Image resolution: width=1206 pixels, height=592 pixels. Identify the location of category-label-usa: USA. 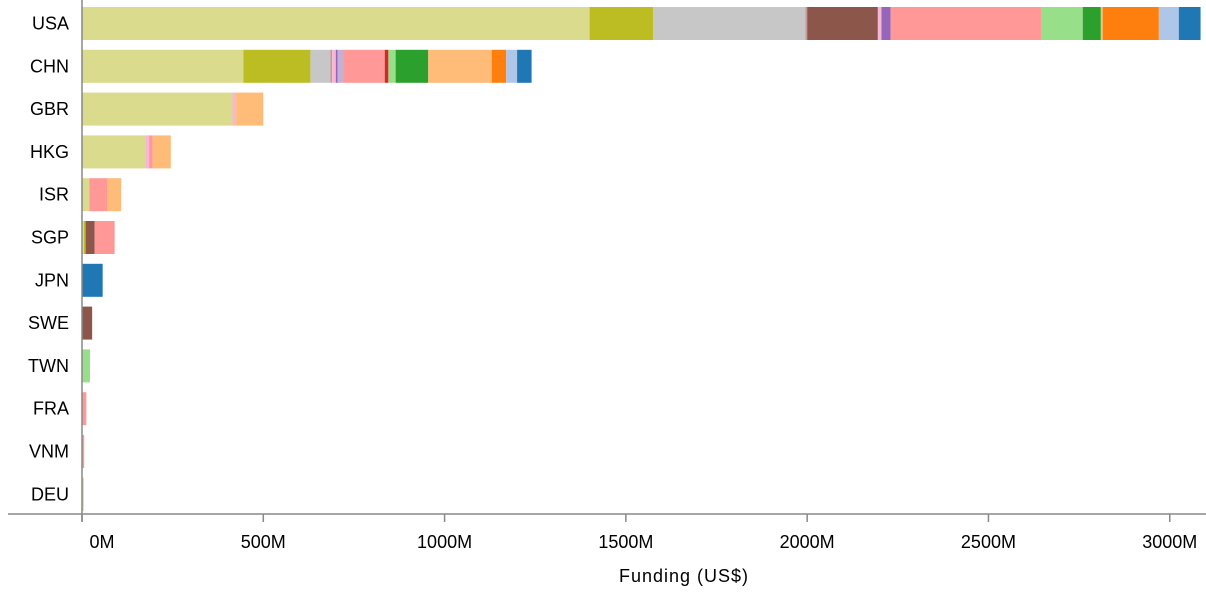
(50, 24).